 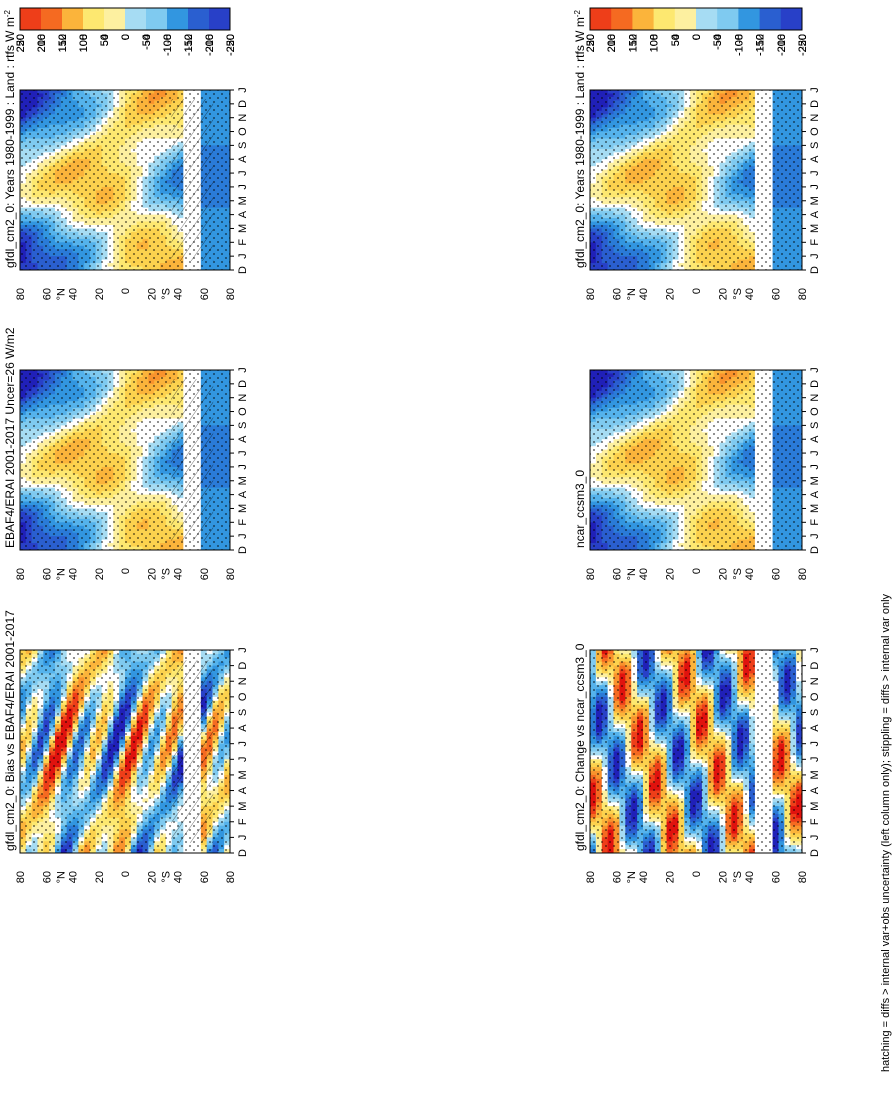 What do you see at coordinates (210, 45) in the screenshot?
I see `colorbar-tick-label: -200` at bounding box center [210, 45].